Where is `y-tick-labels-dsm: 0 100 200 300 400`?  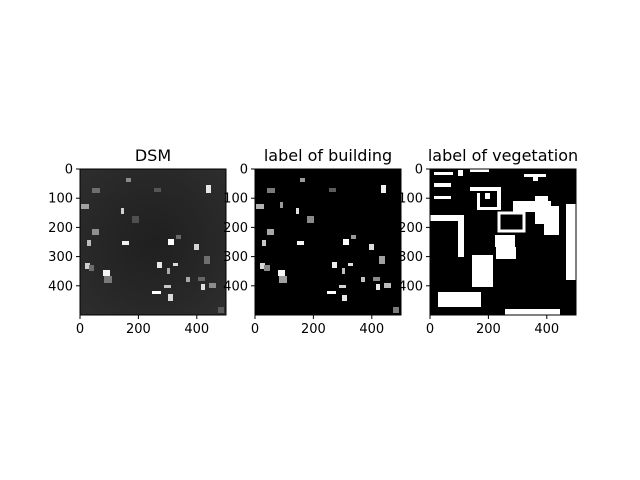 y-tick-labels-dsm: 0 100 200 300 400 is located at coordinates (60, 229).